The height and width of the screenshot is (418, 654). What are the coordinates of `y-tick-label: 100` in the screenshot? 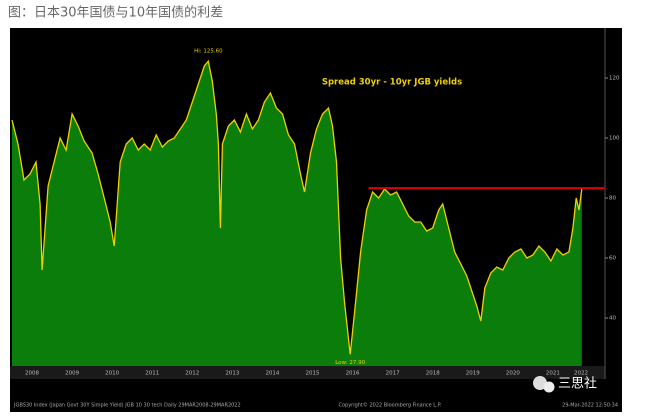 It's located at (614, 139).